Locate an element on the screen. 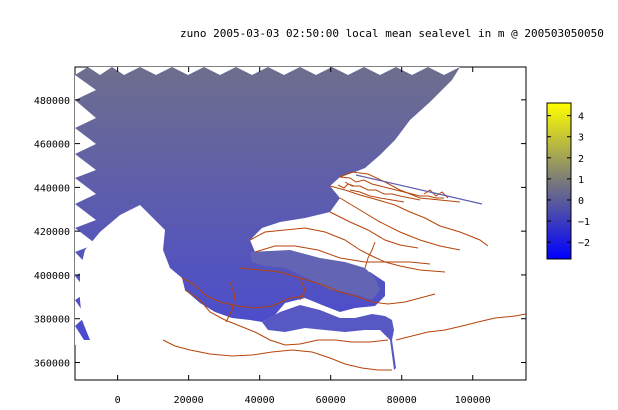 The width and height of the screenshot is (618, 410). colorbar-tick-label: 1 is located at coordinates (581, 180).